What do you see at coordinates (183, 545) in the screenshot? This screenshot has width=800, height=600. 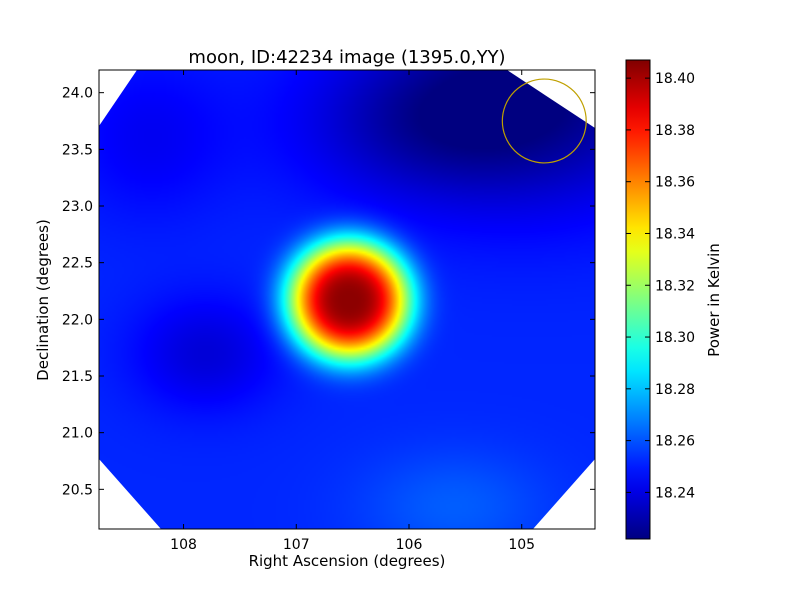 I see `x-tick-label: 108` at bounding box center [183, 545].